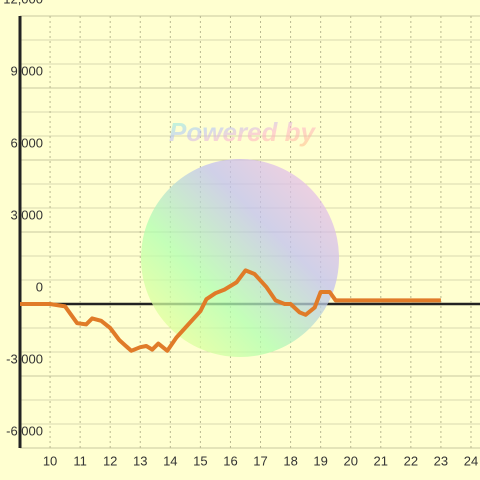  Describe the element at coordinates (260, 460) in the screenshot. I see `x-tick-label: 17` at that location.